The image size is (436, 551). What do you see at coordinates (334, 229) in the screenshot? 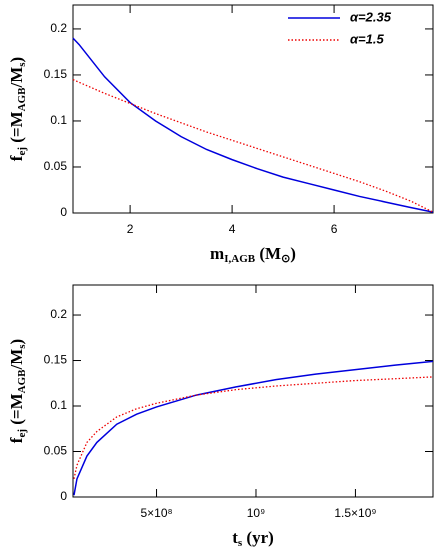
I see `x-tick-label: 6` at bounding box center [334, 229].